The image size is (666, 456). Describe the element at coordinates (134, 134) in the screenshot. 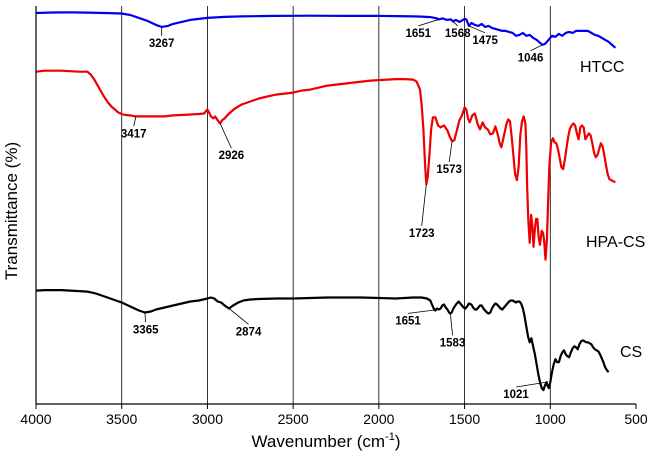

I see `peak-label: 3417` at that location.